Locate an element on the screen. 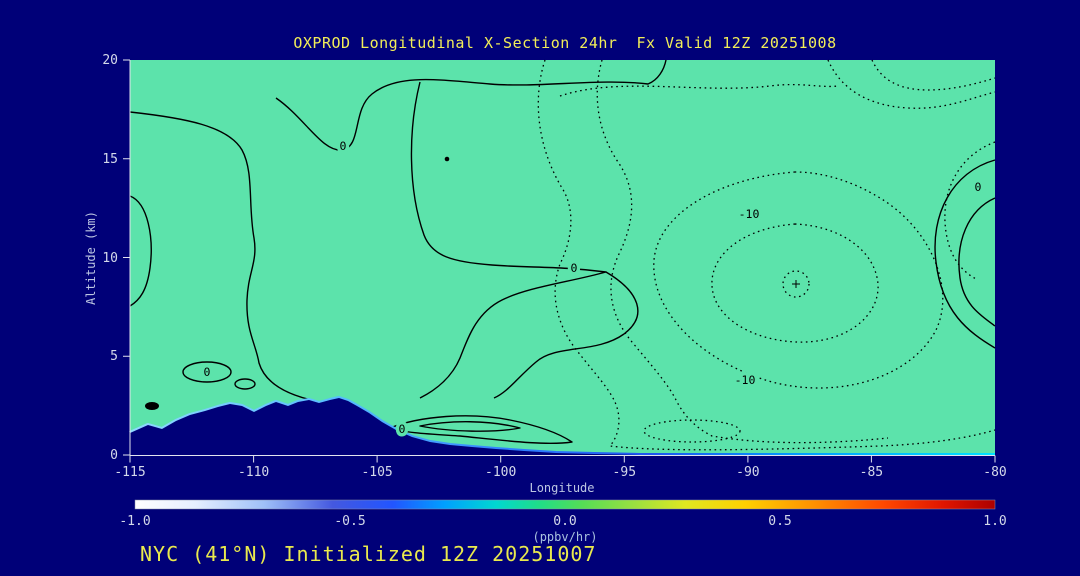  colorbar: -1.0 -0.5 0.0 0.5 1.0 (ppbv/hr) is located at coordinates (563, 521).